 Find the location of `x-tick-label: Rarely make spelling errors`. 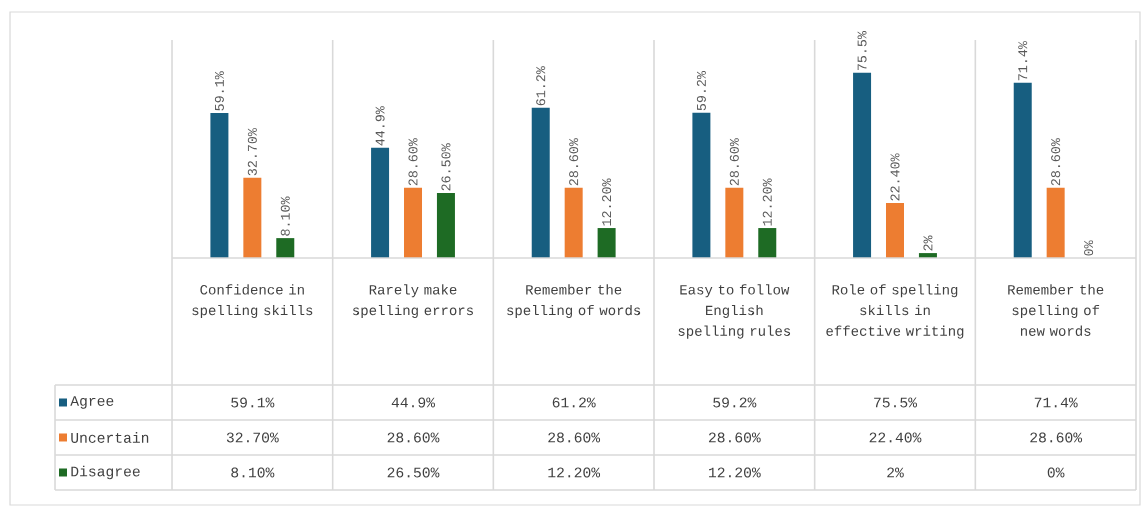

x-tick-label: Rarely make spelling errors is located at coordinates (413, 301).